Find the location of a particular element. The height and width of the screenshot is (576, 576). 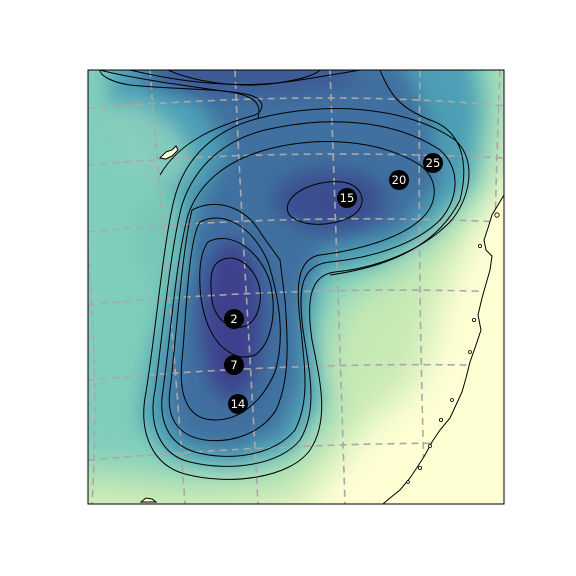

contour-label-text: 25 is located at coordinates (433, 163).